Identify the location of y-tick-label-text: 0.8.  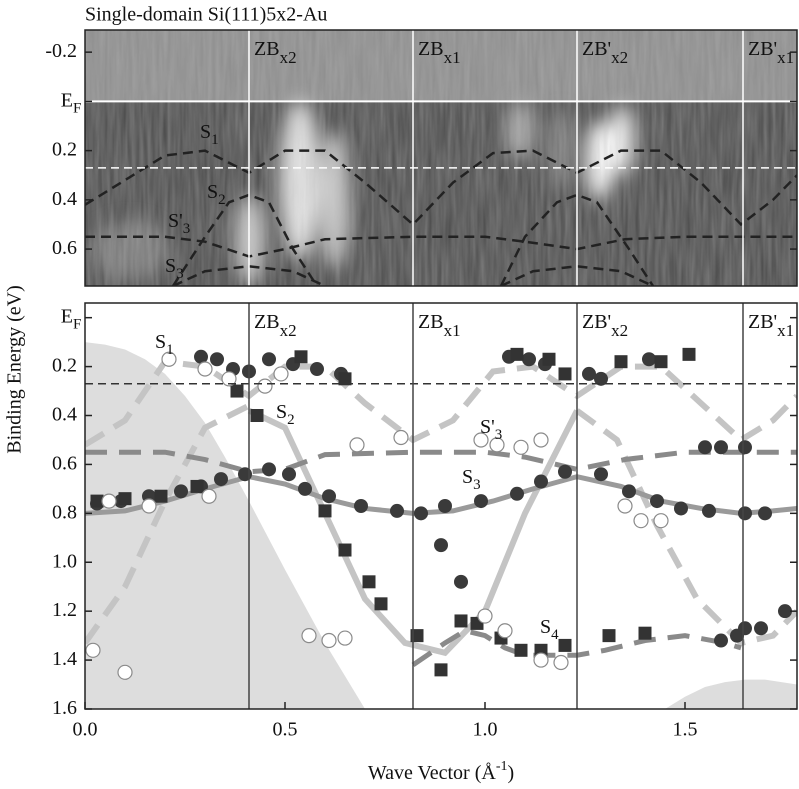
(64, 512).